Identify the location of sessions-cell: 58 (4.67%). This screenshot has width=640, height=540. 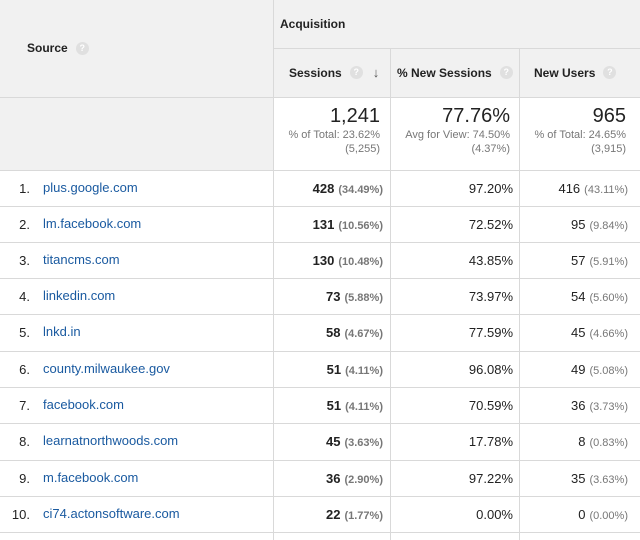
(328, 332).